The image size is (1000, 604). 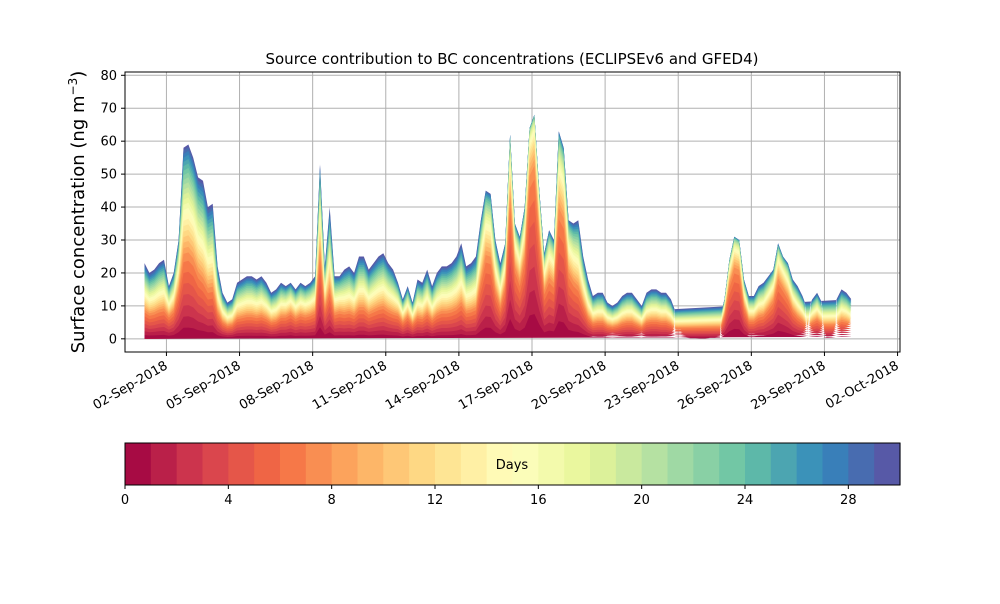 What do you see at coordinates (73, 87) in the screenshot?
I see `y-axis-label-unit: −3` at bounding box center [73, 87].